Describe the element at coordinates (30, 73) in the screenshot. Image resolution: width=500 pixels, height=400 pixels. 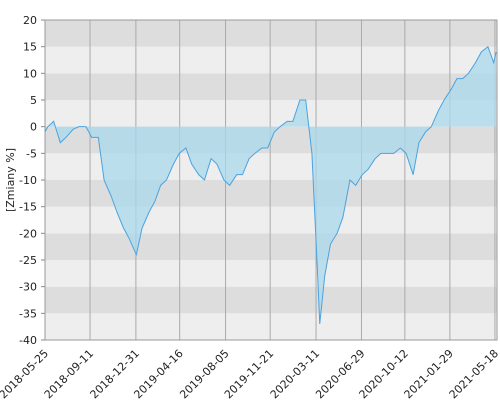
I see `y-tick-label: 10` at that location.